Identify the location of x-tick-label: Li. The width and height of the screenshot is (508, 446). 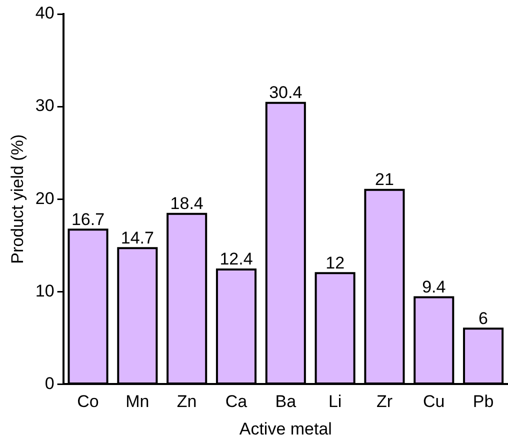
(335, 402).